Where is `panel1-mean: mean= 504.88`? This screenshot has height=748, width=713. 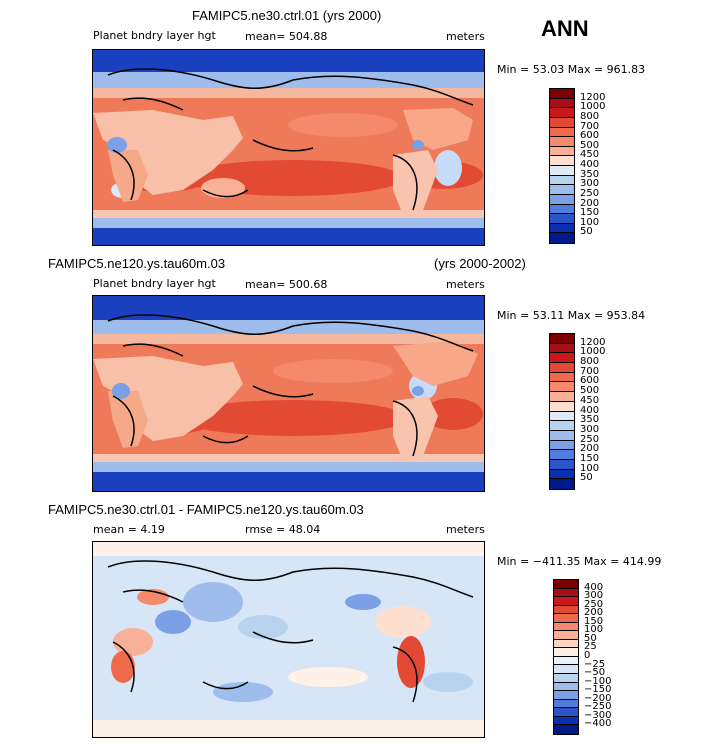
panel1-mean: mean= 504.88 is located at coordinates (286, 36).